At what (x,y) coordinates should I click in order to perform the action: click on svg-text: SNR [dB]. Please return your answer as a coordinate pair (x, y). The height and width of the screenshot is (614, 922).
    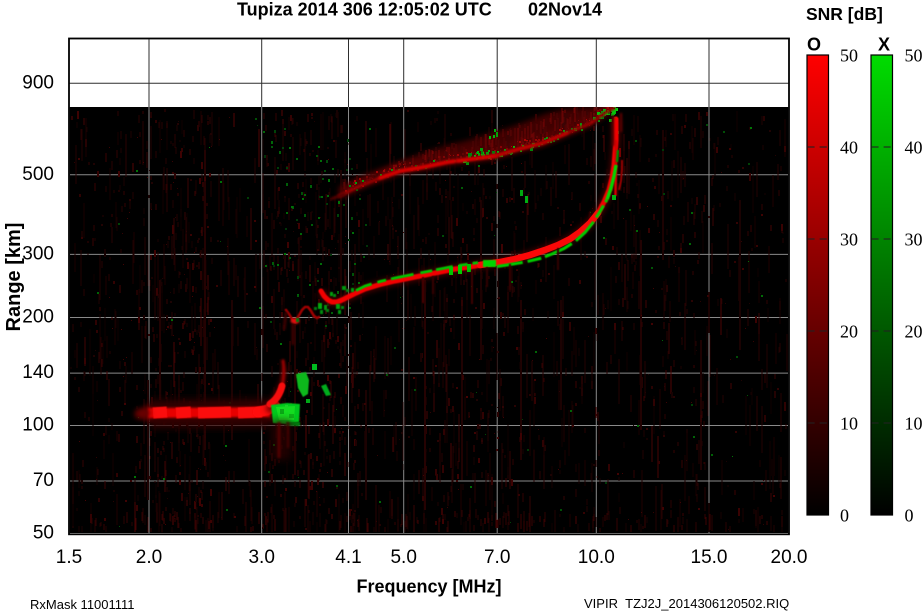
    Looking at the image, I should click on (844, 14).